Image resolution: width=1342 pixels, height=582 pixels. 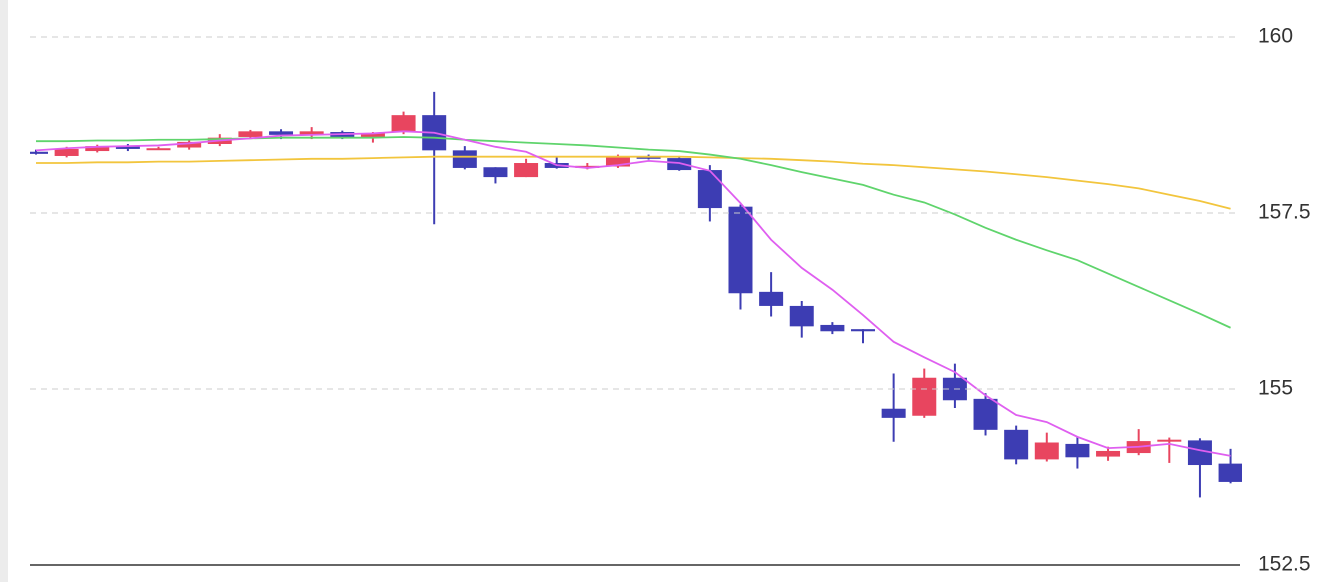 I want to click on y-tick-label: 157.5, so click(x=1284, y=212).